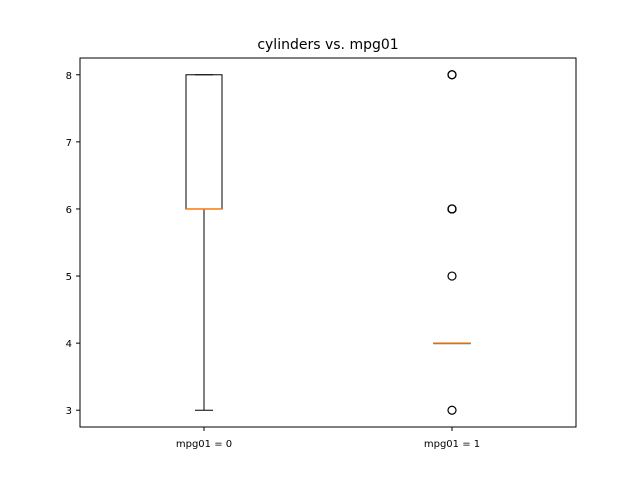  Describe the element at coordinates (69, 143) in the screenshot. I see `y-tick-label: 7` at that location.